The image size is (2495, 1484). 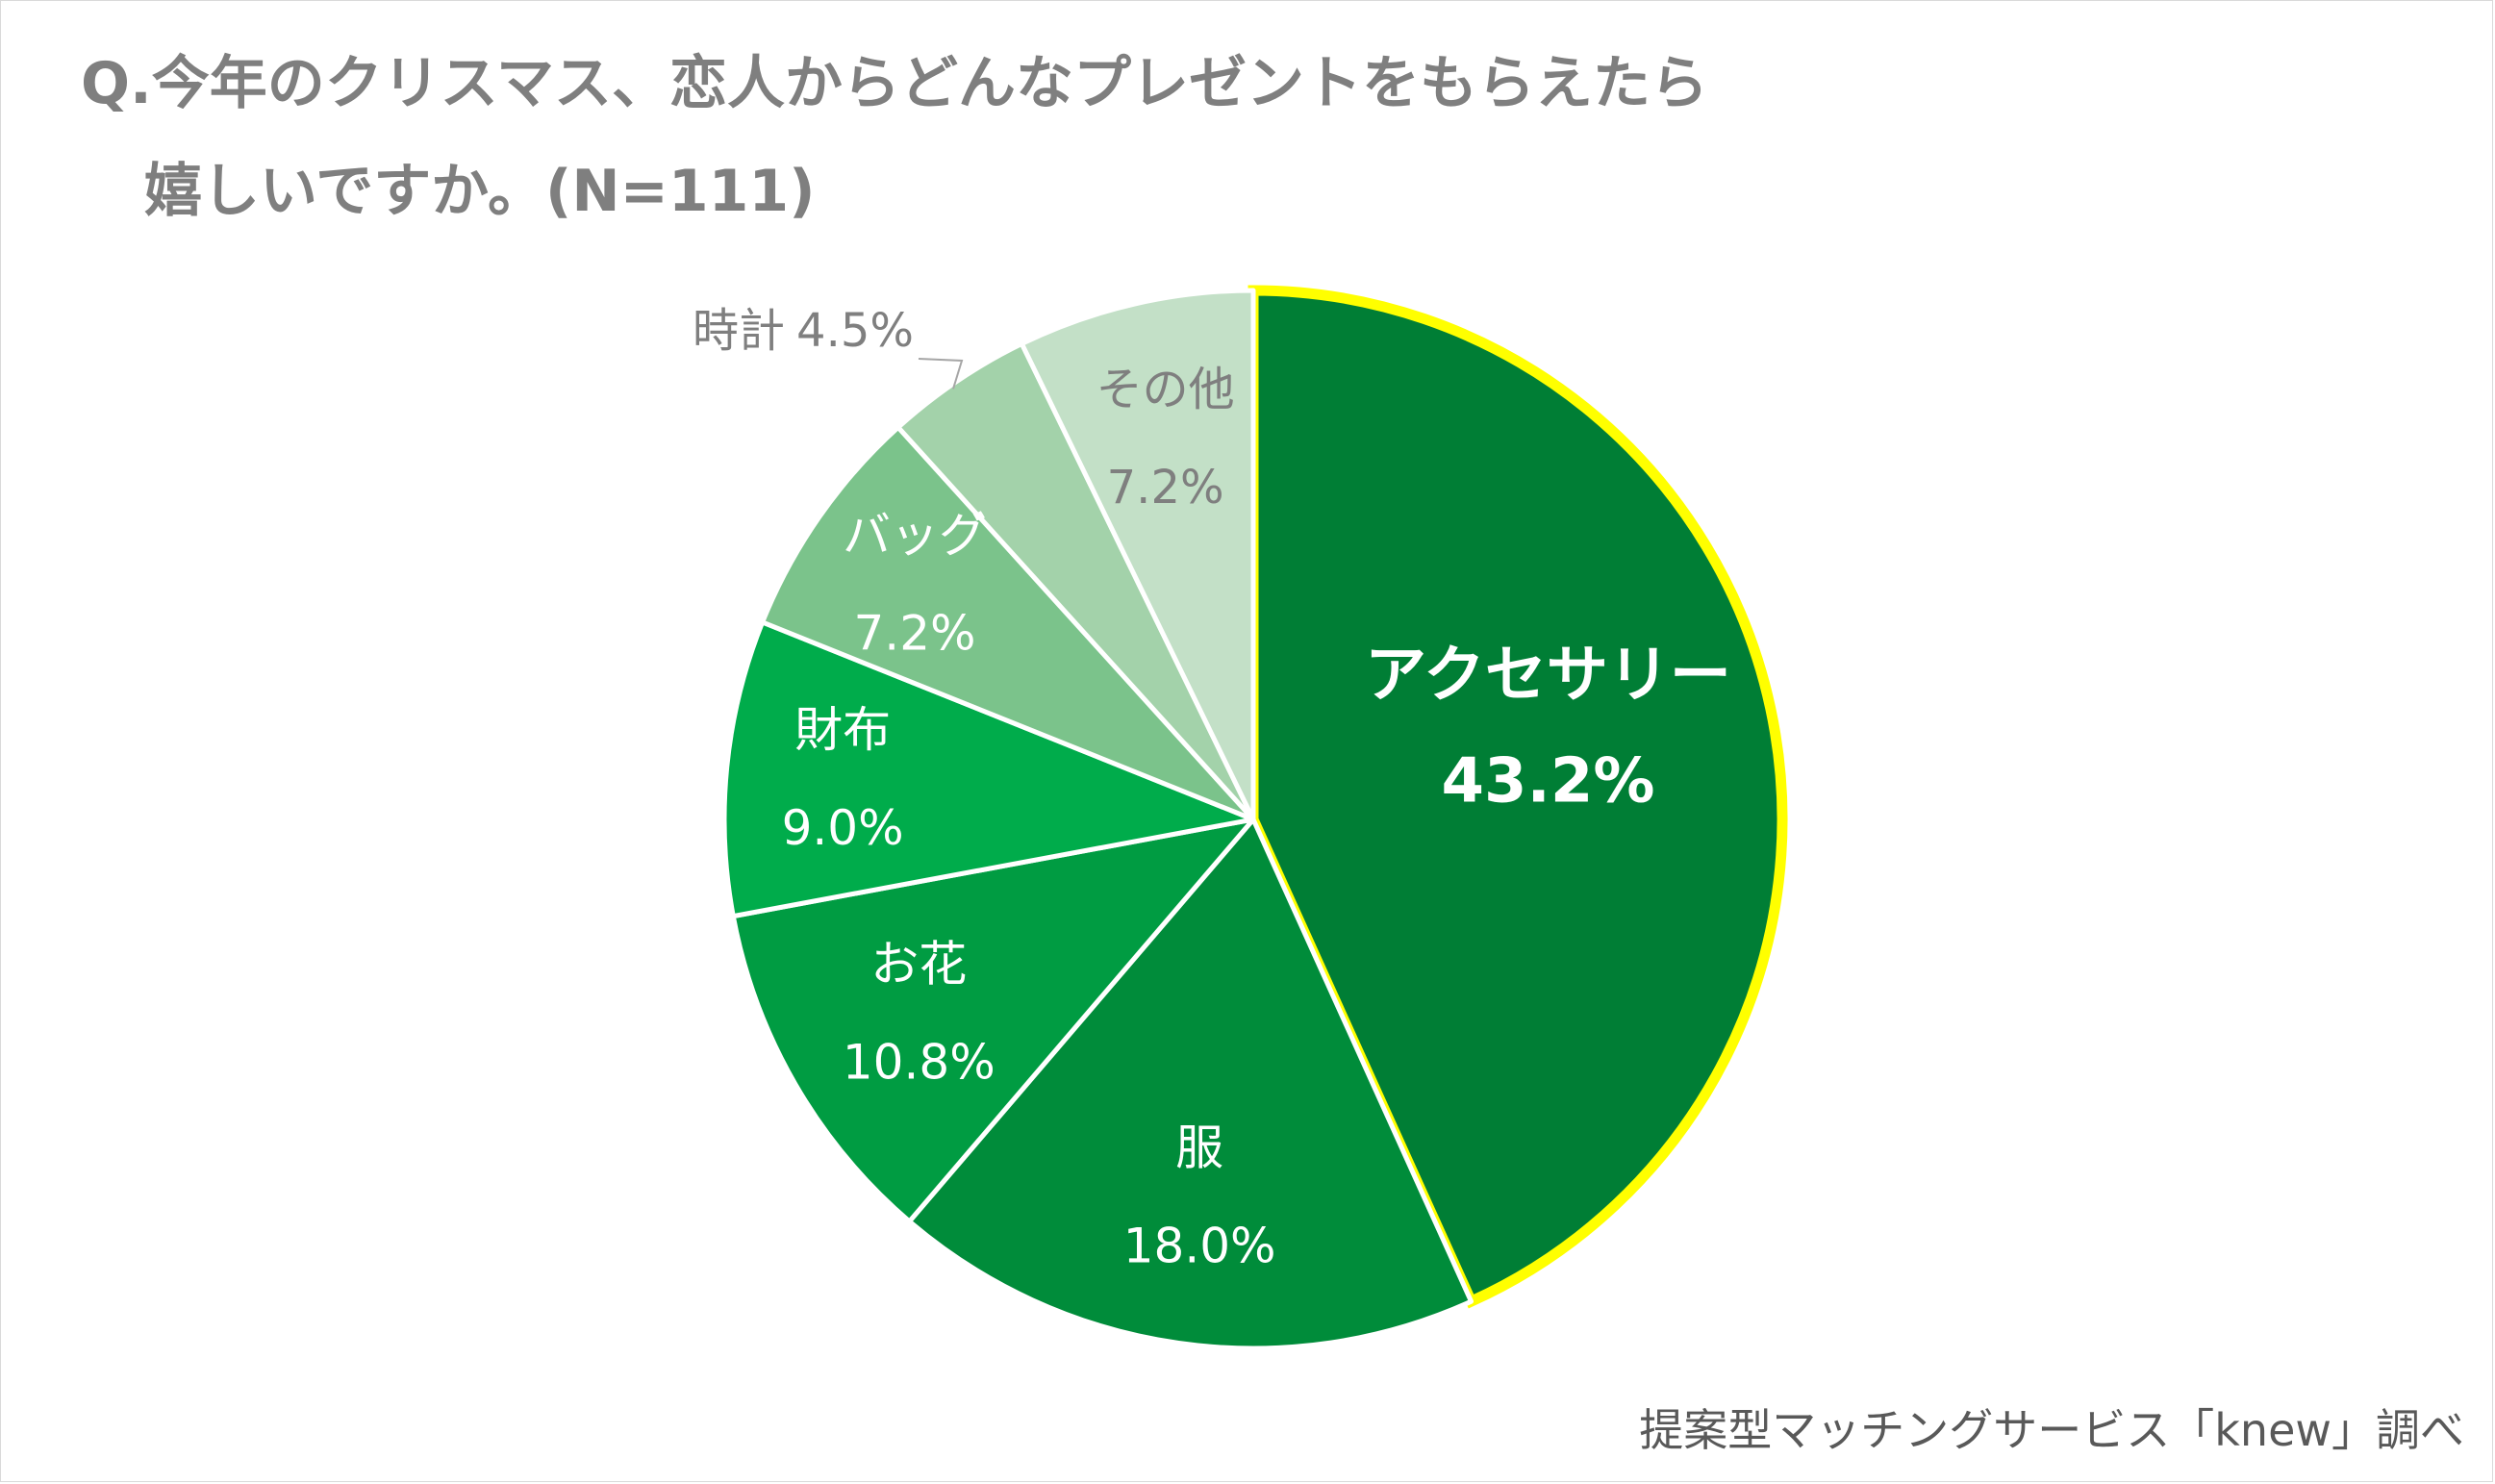 I want to click on slice-value-2: 10.8%, so click(x=919, y=1062).